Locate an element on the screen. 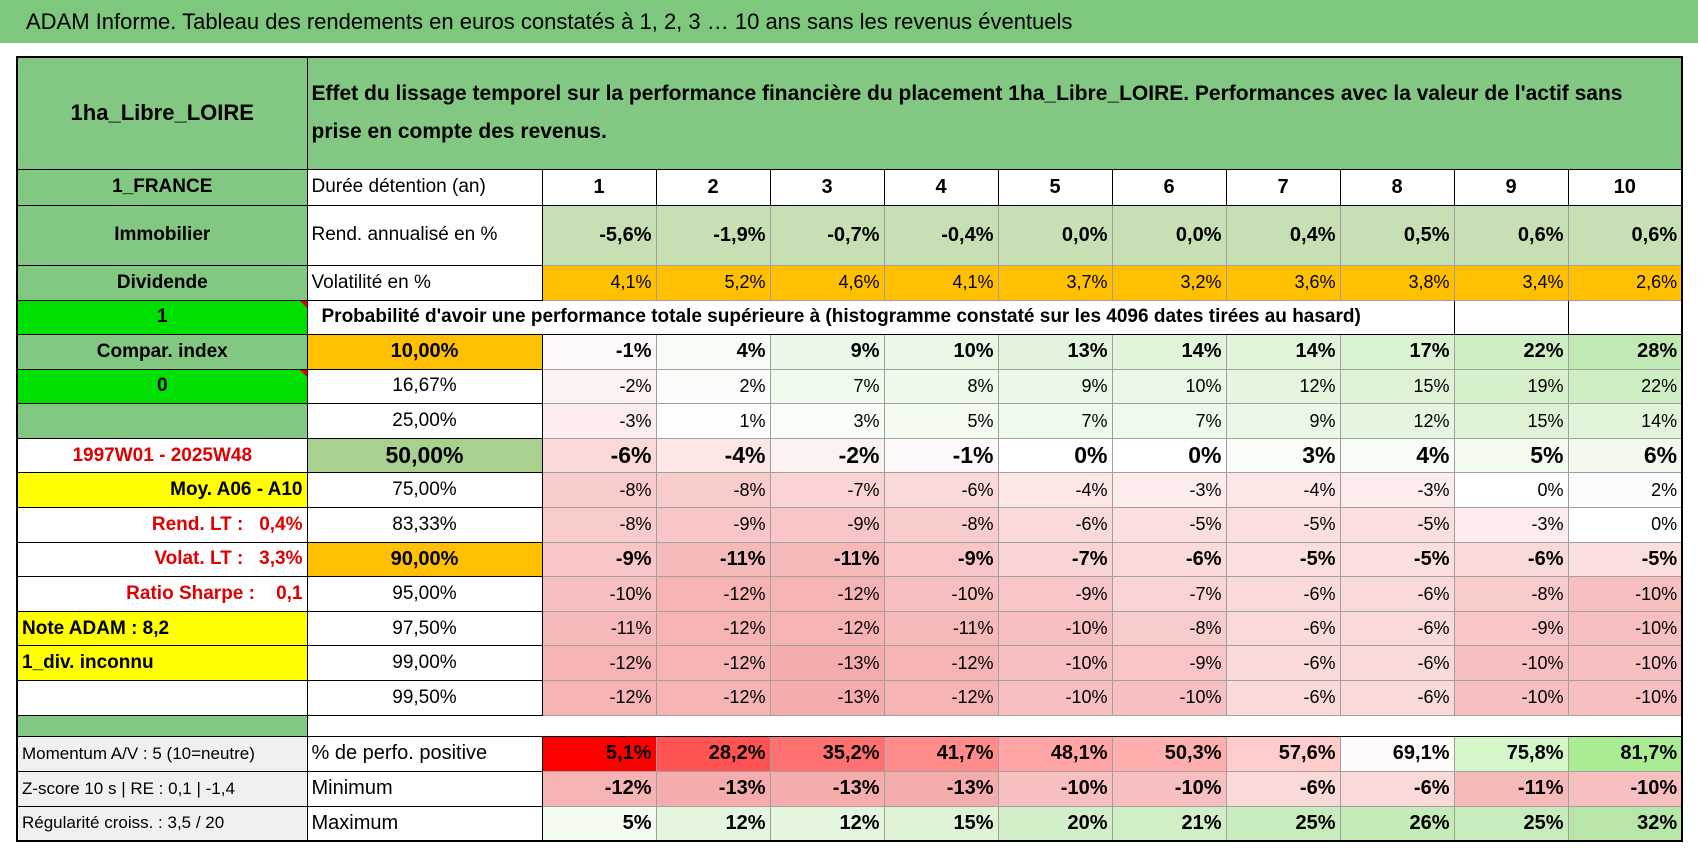 The width and height of the screenshot is (1698, 848). value-cell: 57,6% is located at coordinates (1283, 753).